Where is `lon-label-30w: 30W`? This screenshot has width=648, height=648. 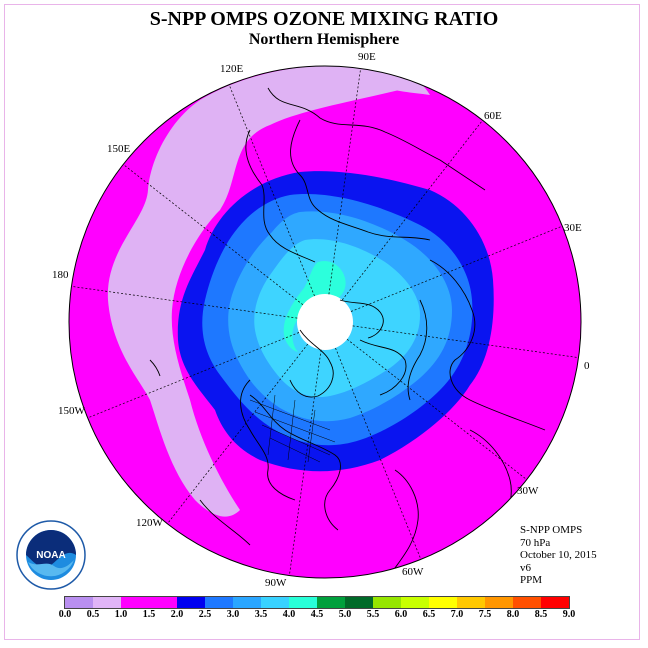 lon-label-30w: 30W is located at coordinates (528, 491).